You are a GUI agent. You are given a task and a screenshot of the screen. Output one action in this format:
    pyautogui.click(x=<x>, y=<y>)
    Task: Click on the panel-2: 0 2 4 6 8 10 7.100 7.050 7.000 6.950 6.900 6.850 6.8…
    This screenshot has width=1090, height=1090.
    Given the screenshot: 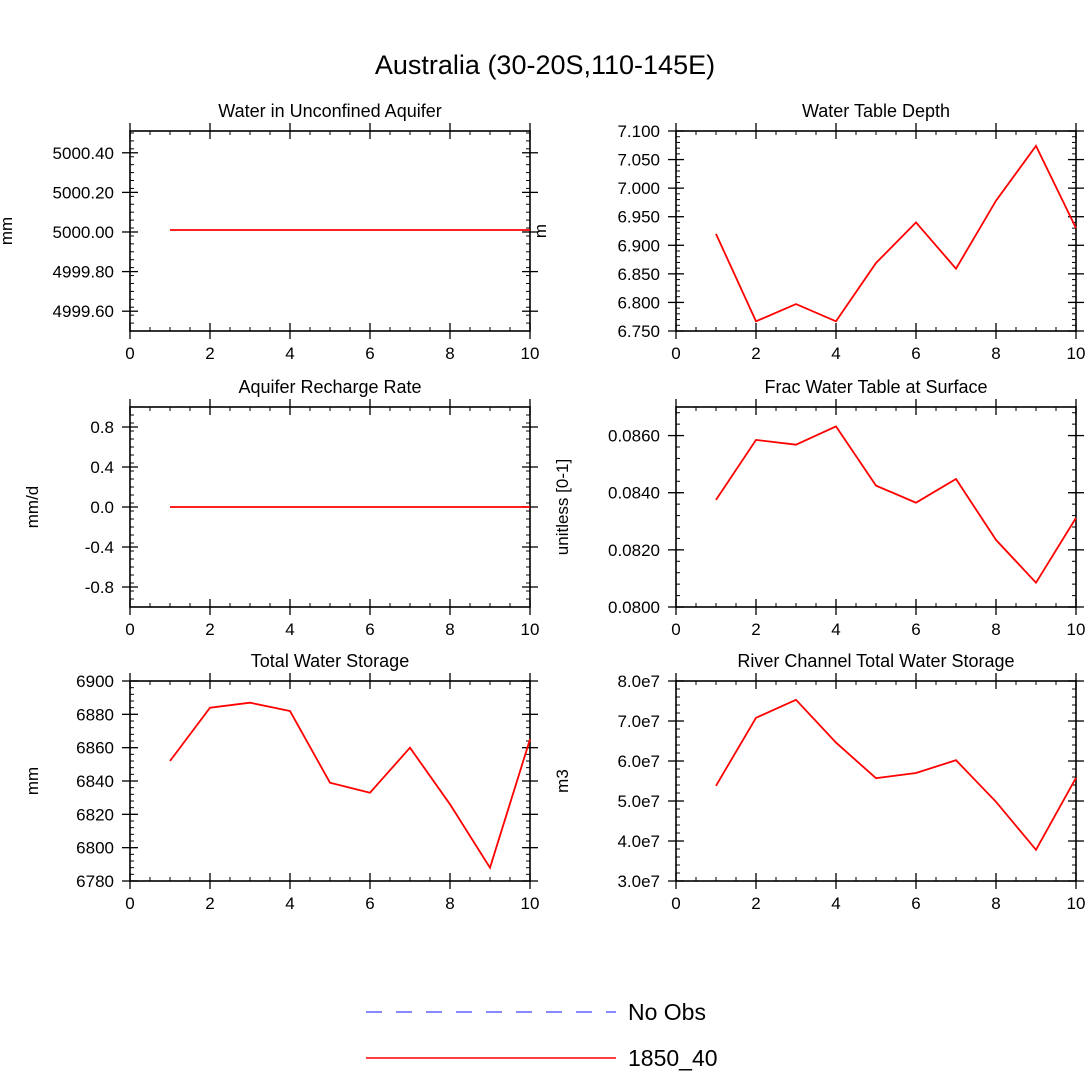 What is the action you would take?
    pyautogui.click(x=808, y=232)
    